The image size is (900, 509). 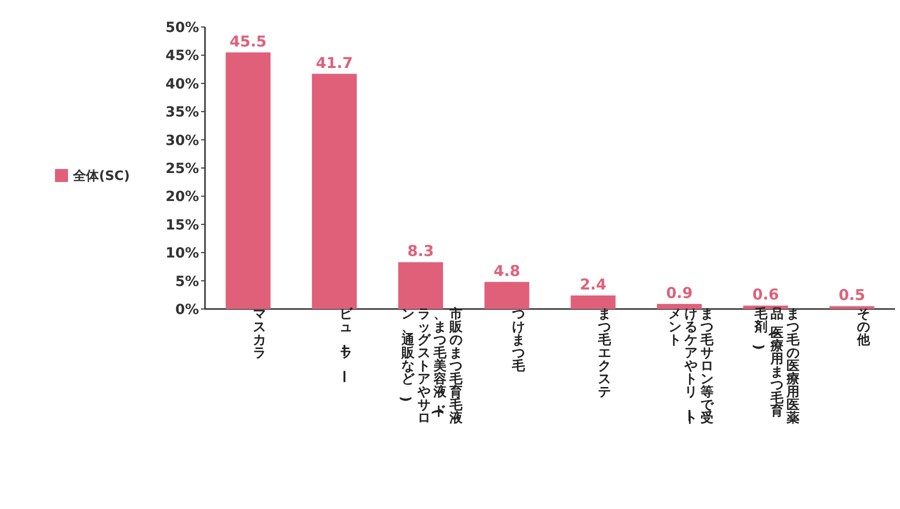 I want to click on x-tick-label: つけまつ毛, so click(x=518, y=340).